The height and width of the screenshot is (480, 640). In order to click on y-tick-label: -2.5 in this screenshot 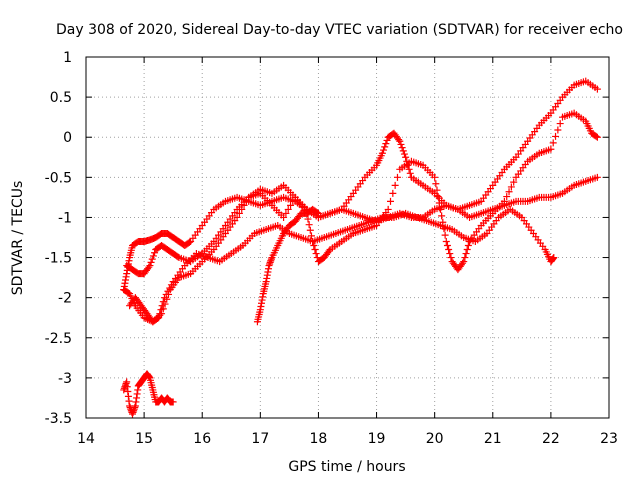, I will do `click(58, 339)`.